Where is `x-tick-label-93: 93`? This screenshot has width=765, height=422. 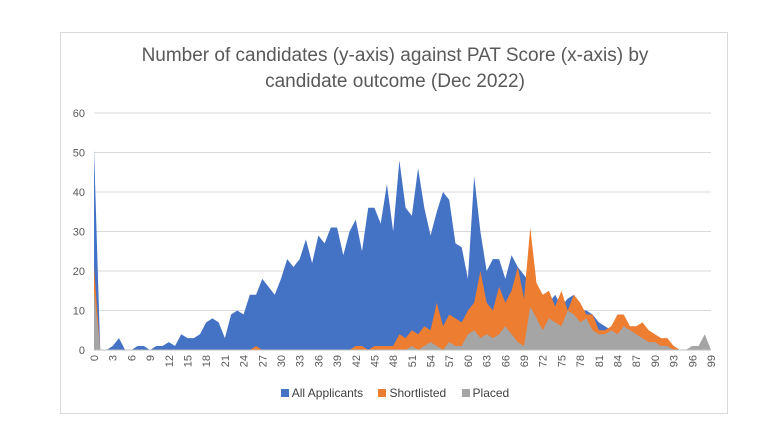
x-tick-label-93: 93 is located at coordinates (675, 361).